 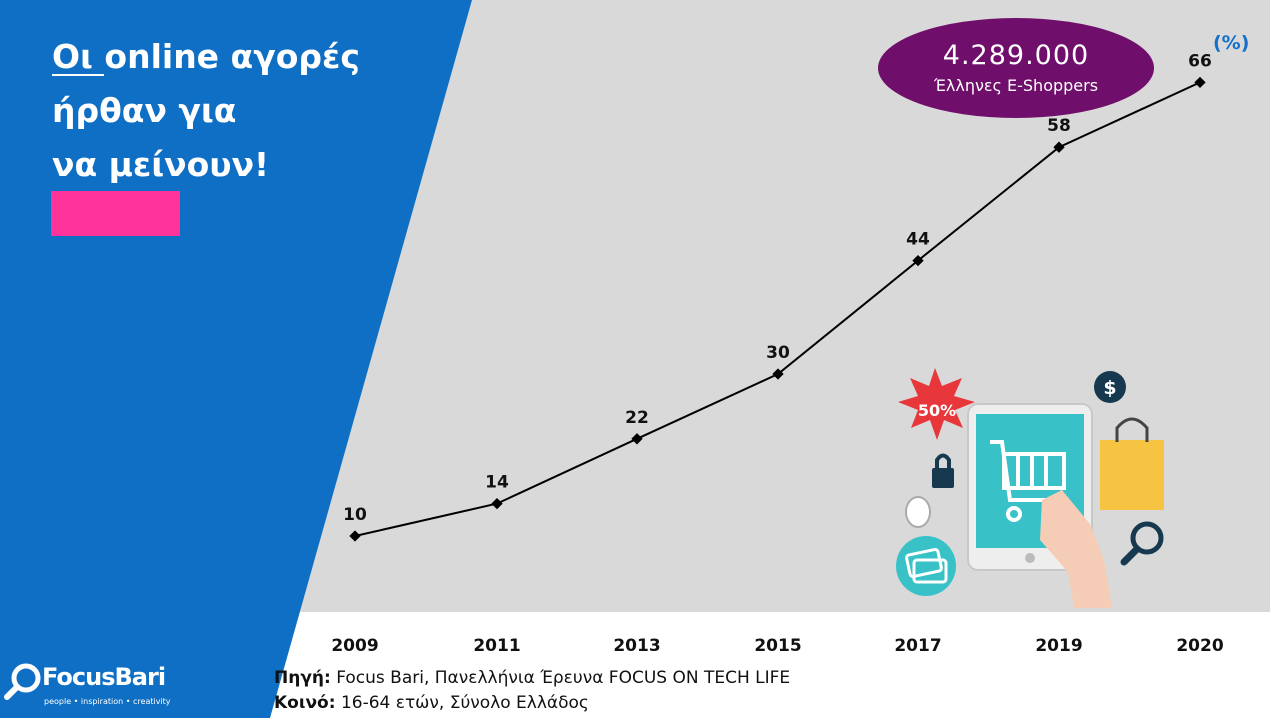 What do you see at coordinates (1199, 646) in the screenshot?
I see `x-tick-2020: 2020` at bounding box center [1199, 646].